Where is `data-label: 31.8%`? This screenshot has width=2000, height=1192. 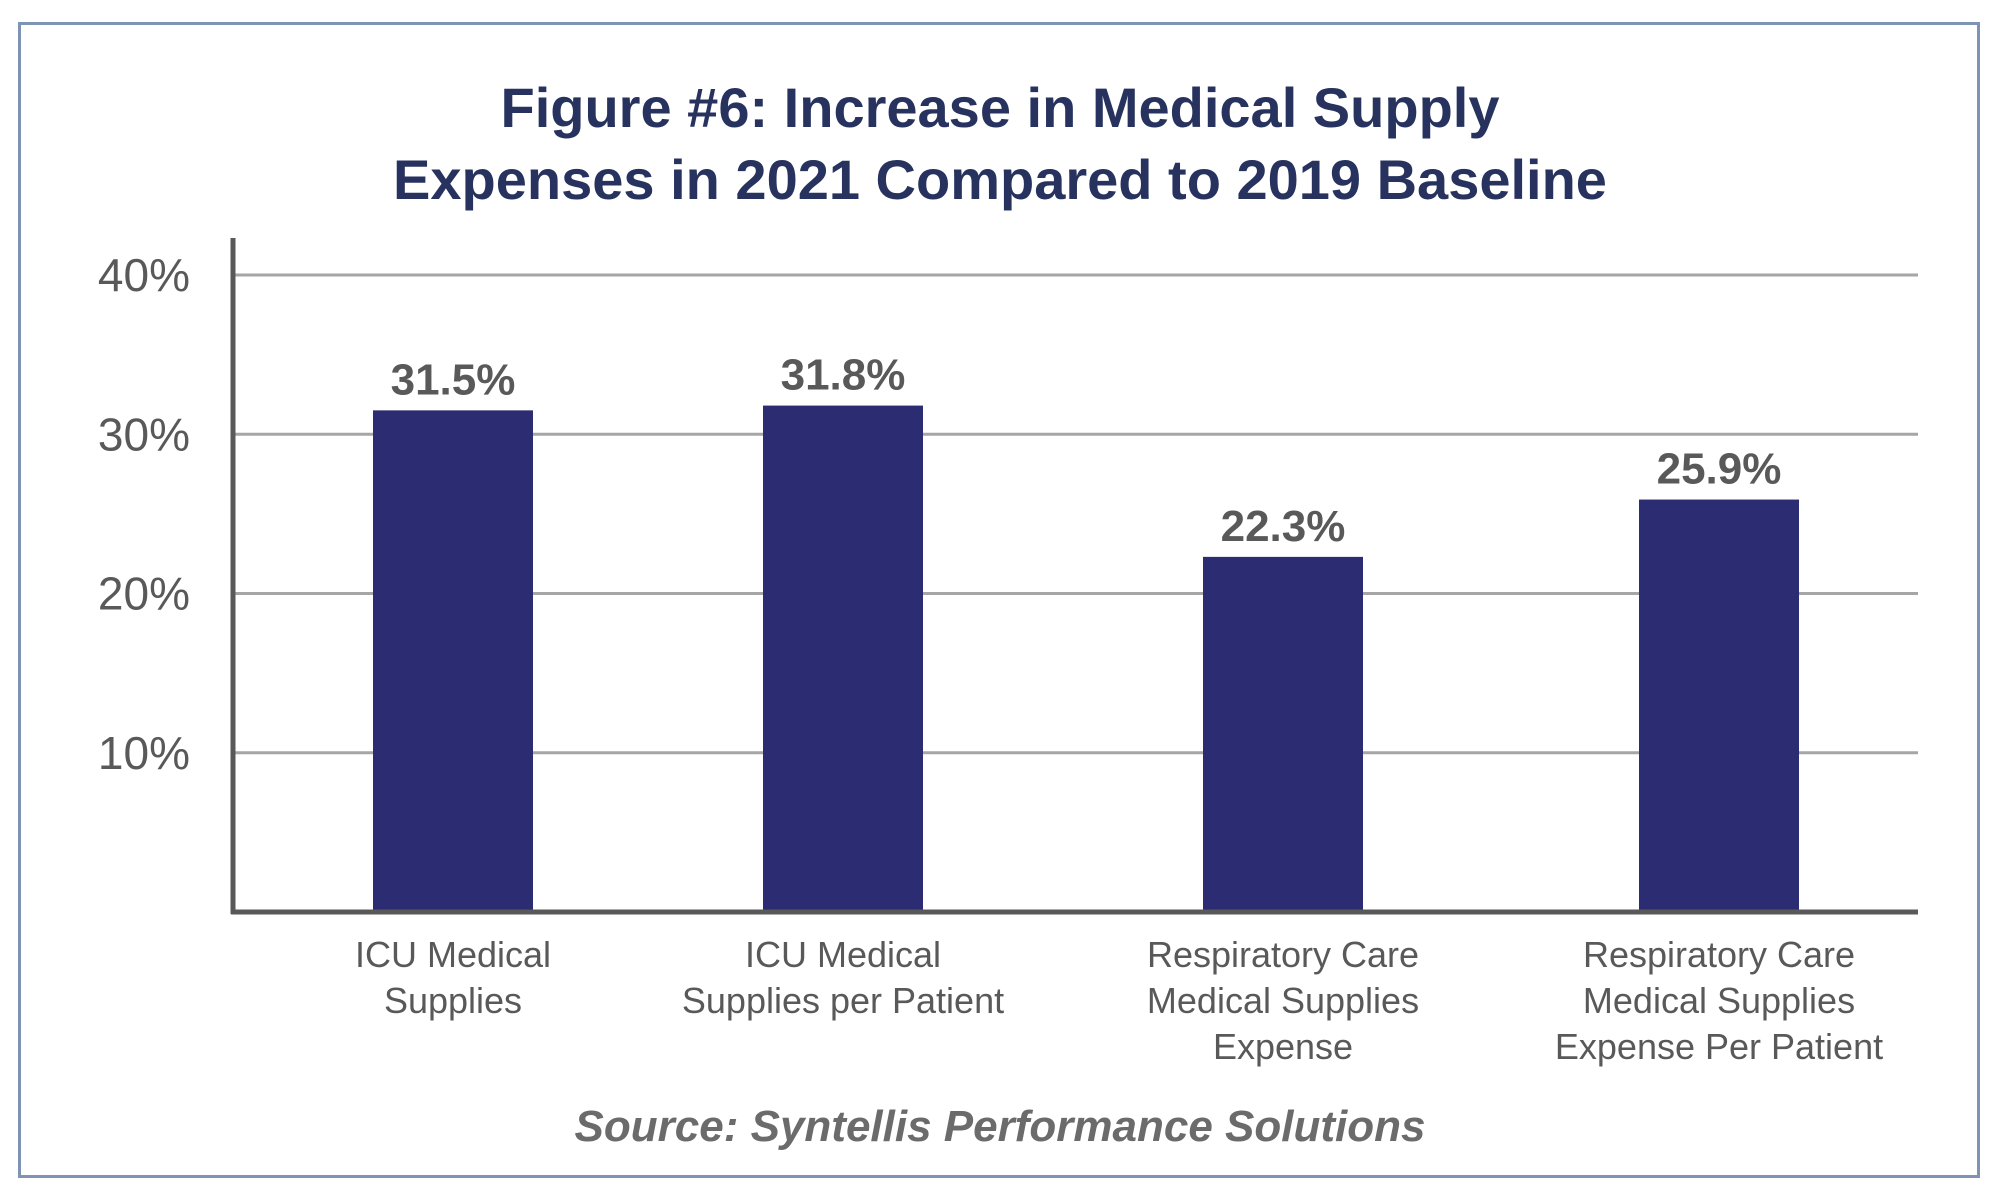
data-label: 31.8% is located at coordinates (843, 375).